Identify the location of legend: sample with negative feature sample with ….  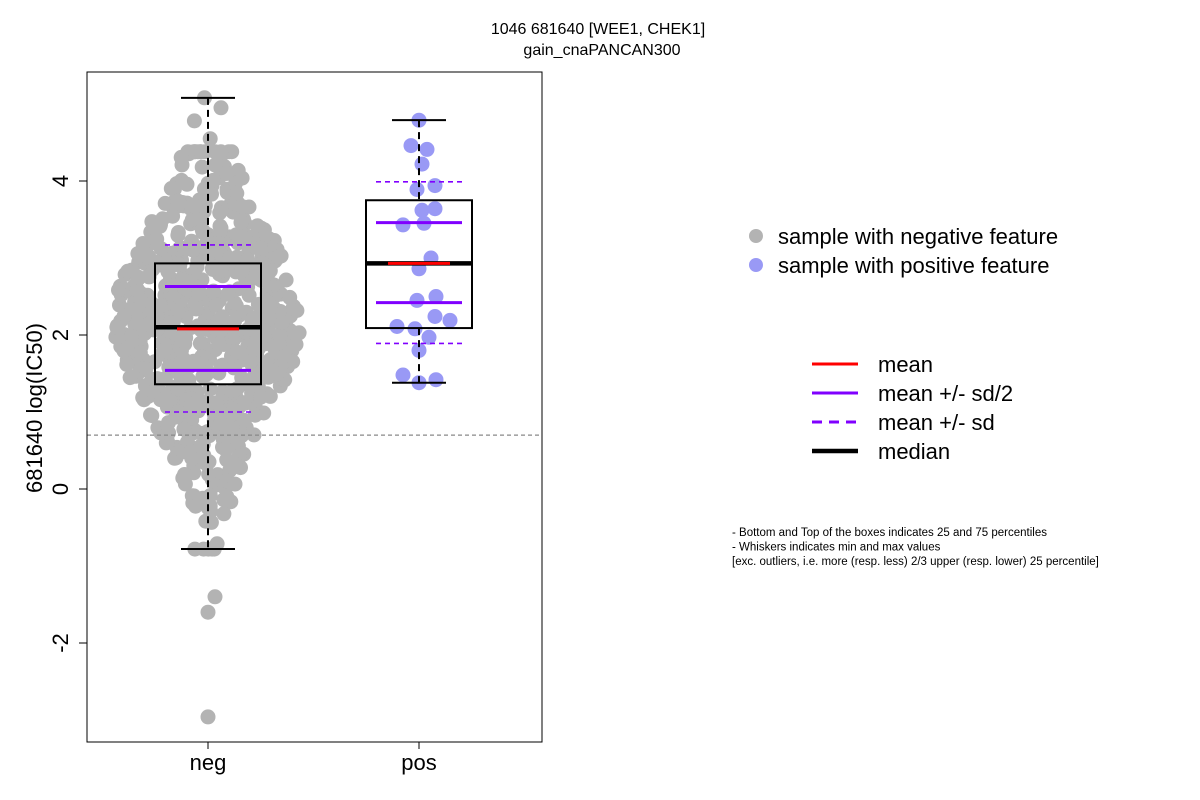
(903, 344).